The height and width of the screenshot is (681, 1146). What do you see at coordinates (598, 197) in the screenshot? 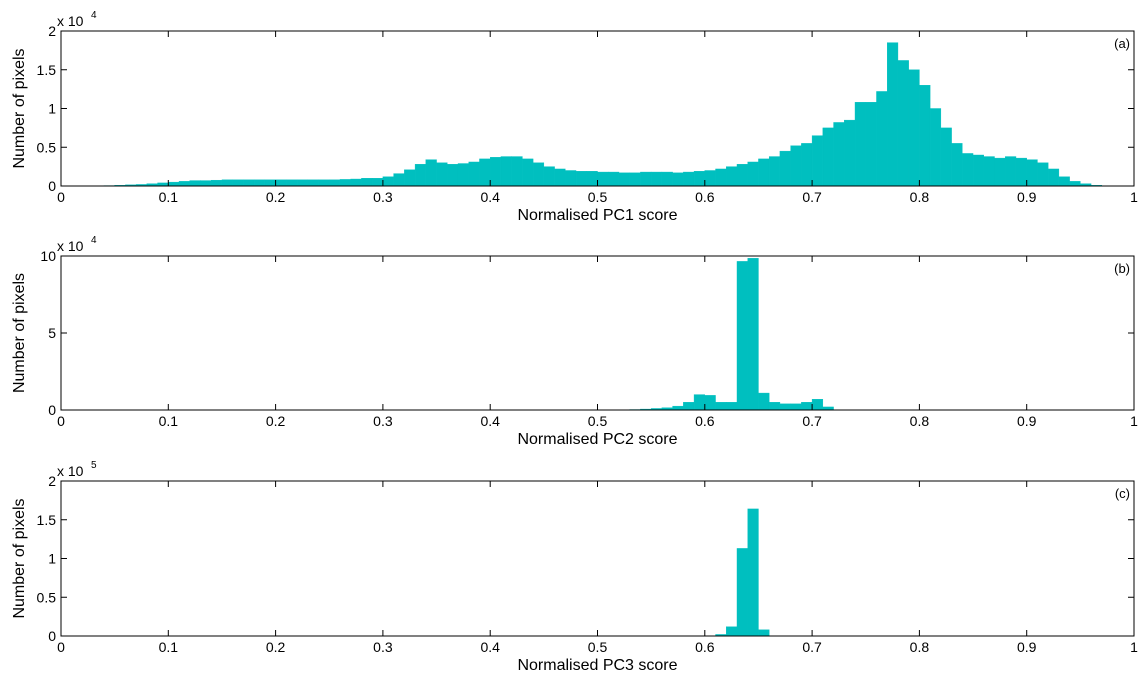
I see `x-tick-label: 0.5` at bounding box center [598, 197].